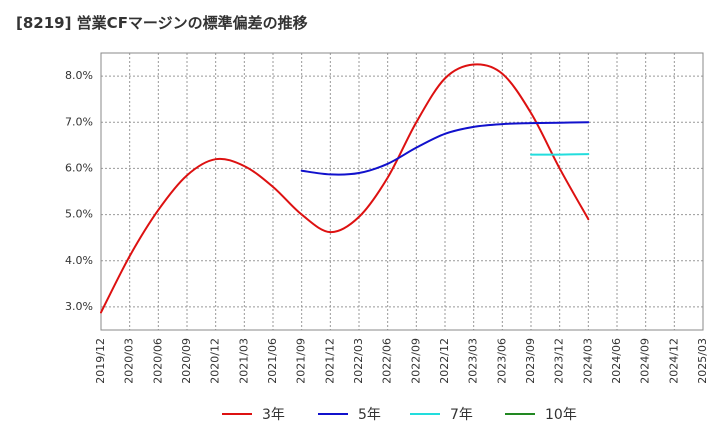  I want to click on legend-item: 7年, so click(441, 414).